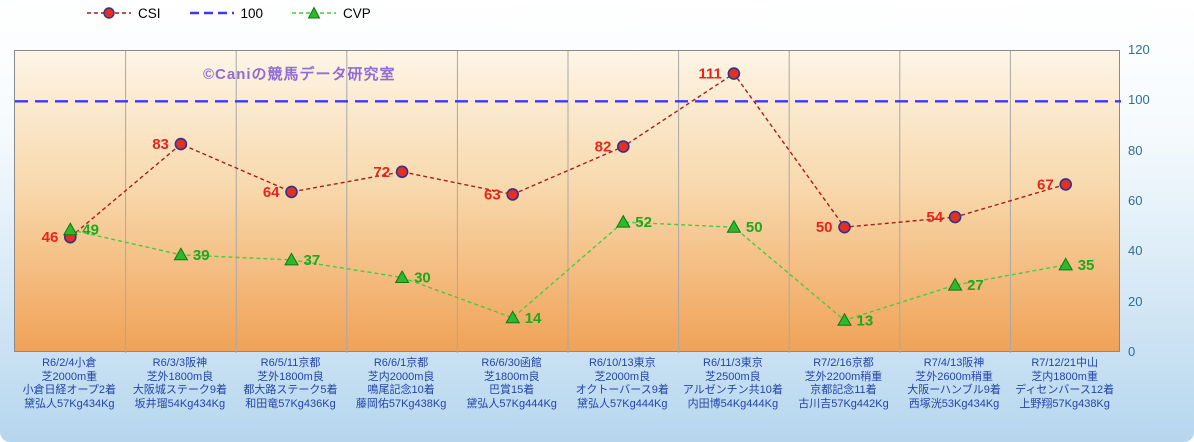  Describe the element at coordinates (160, 144) in the screenshot. I see `svg-text: 83` at that location.